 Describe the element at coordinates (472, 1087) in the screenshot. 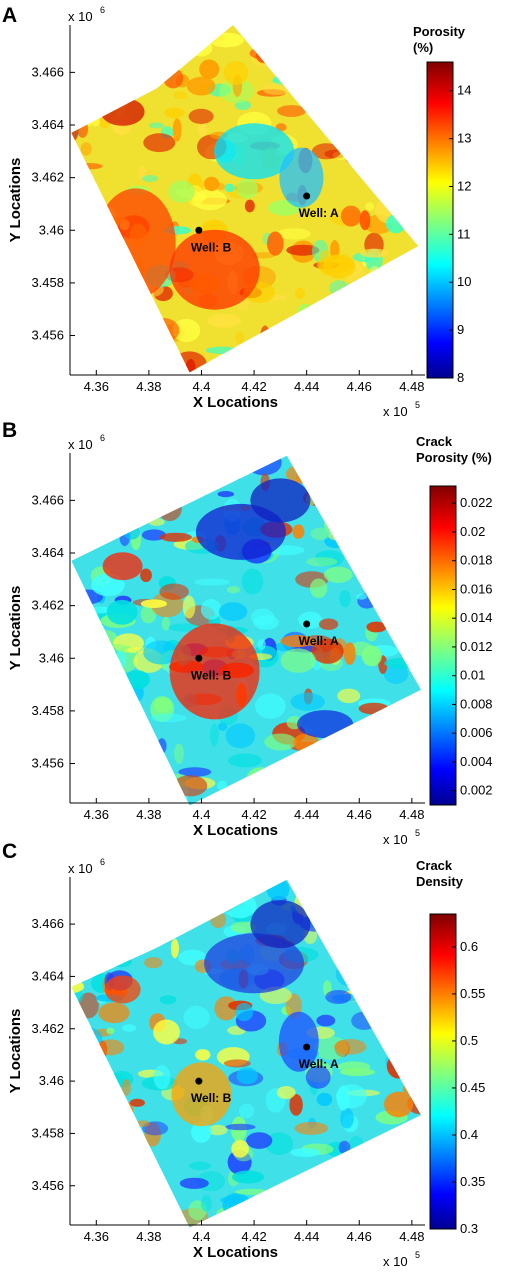

I see `colorbar-tick-label: 0.45` at that location.